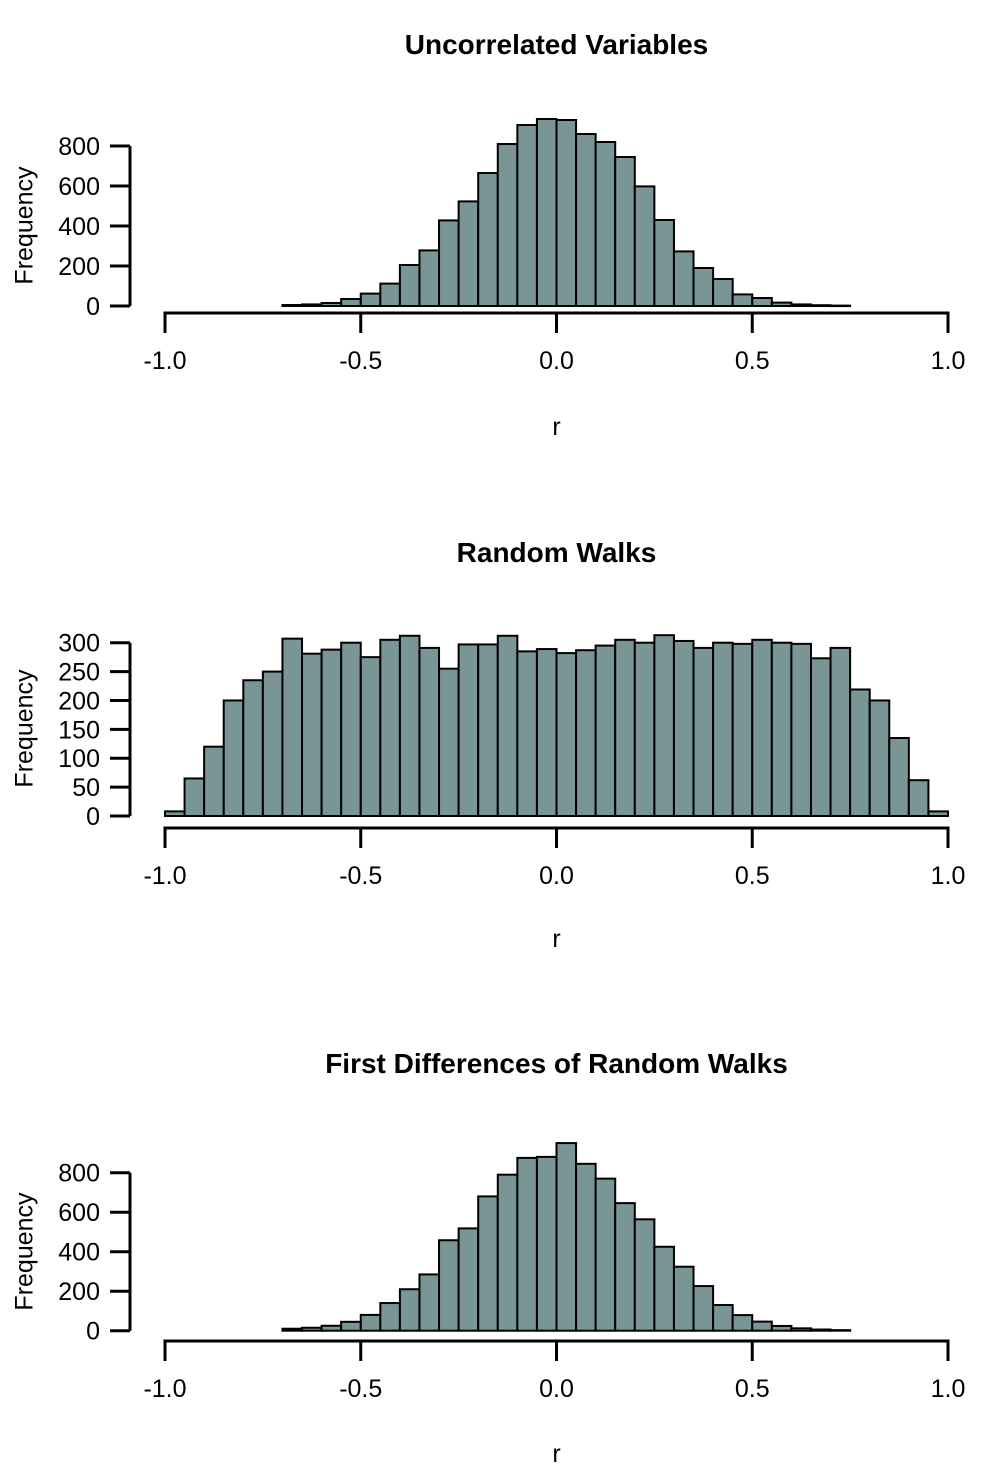 Image resolution: width=995 pixels, height=1476 pixels. Describe the element at coordinates (79, 730) in the screenshot. I see `y-tick-label: 150` at that location.